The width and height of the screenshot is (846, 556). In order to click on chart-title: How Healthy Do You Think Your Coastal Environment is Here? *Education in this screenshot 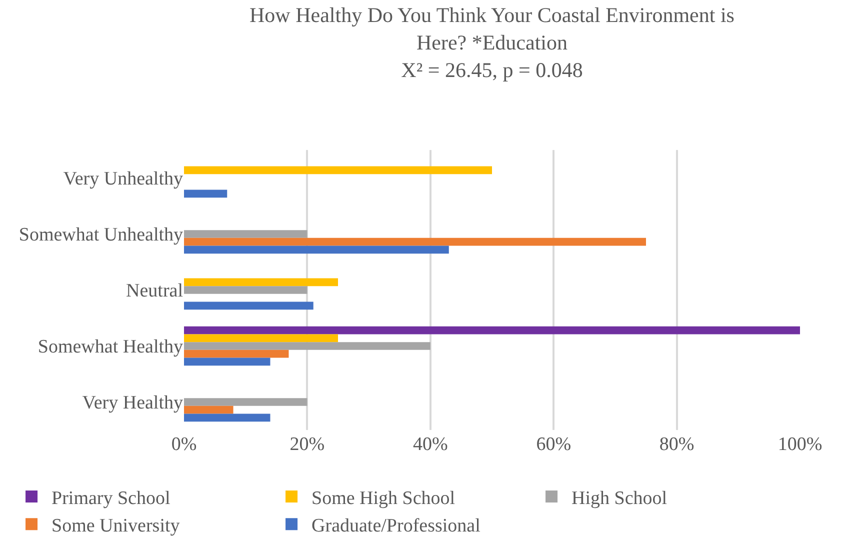, I will do `click(492, 29)`.